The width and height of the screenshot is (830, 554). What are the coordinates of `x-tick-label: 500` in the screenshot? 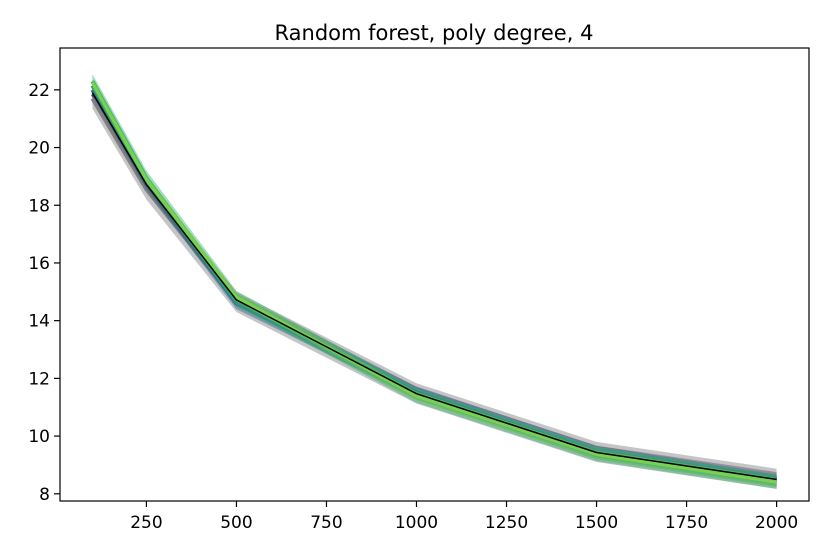 It's located at (236, 523).